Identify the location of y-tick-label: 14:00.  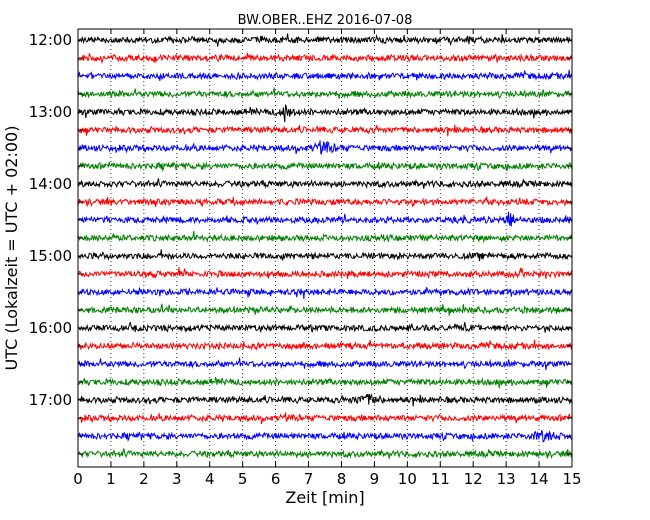
(50, 184).